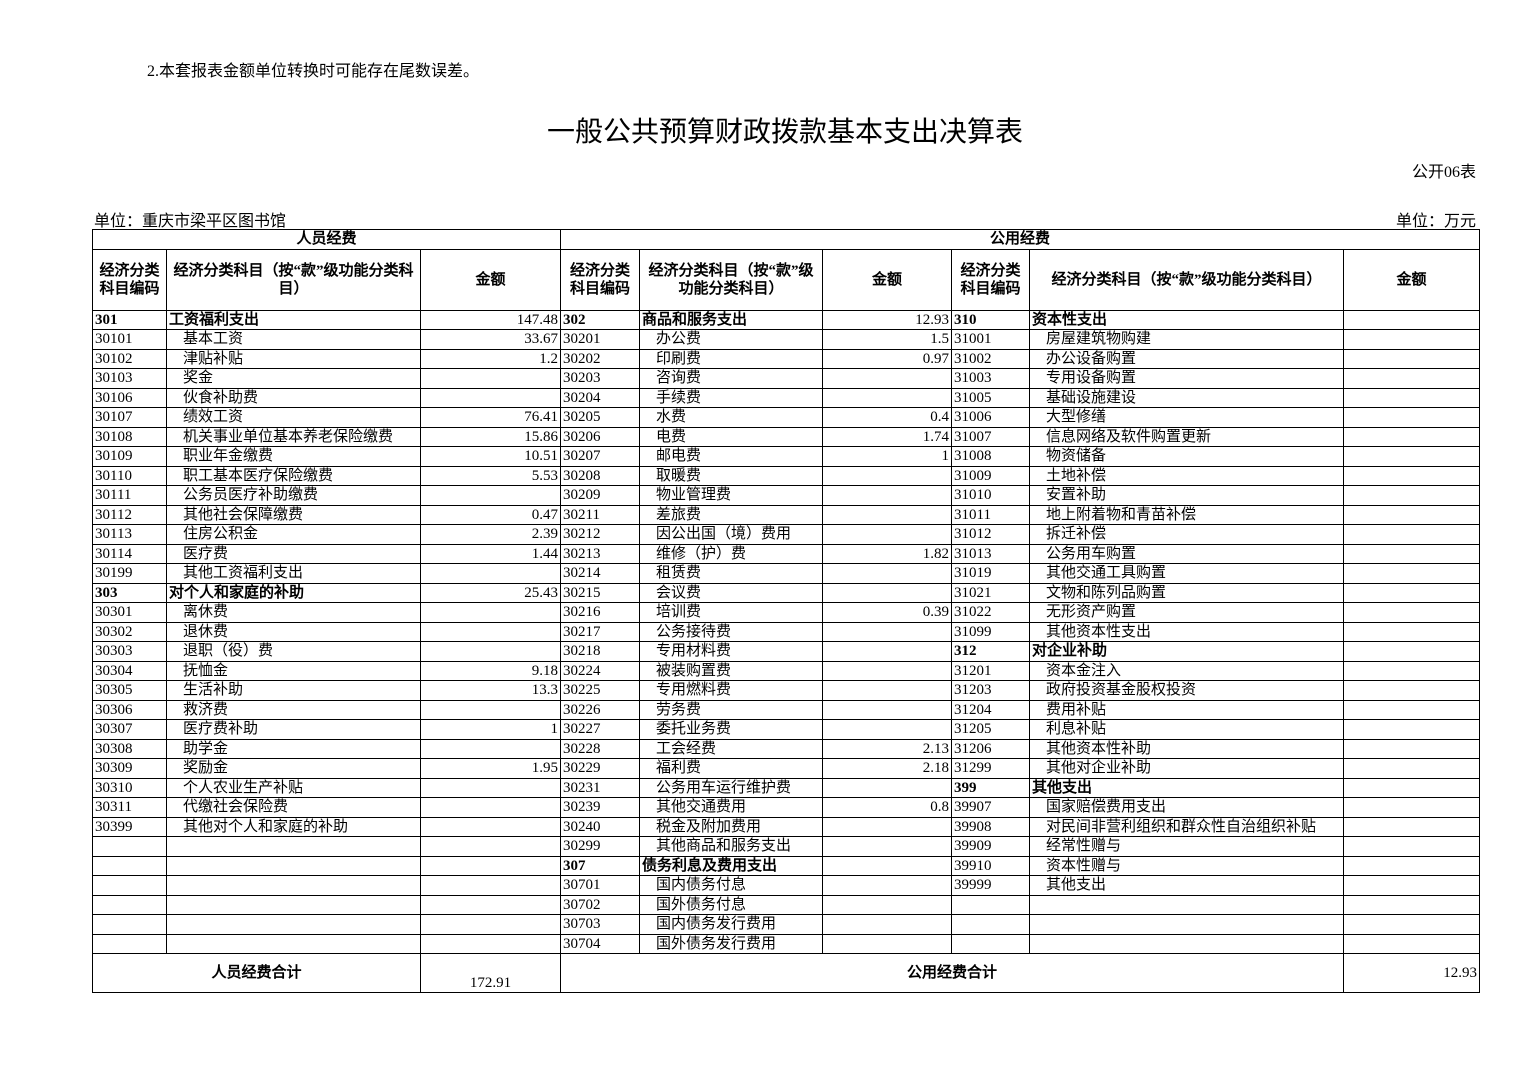 Image resolution: width=1520 pixels, height=1074 pixels. Describe the element at coordinates (1186, 534) in the screenshot. I see `cell-name: 拆迁补偿` at that location.